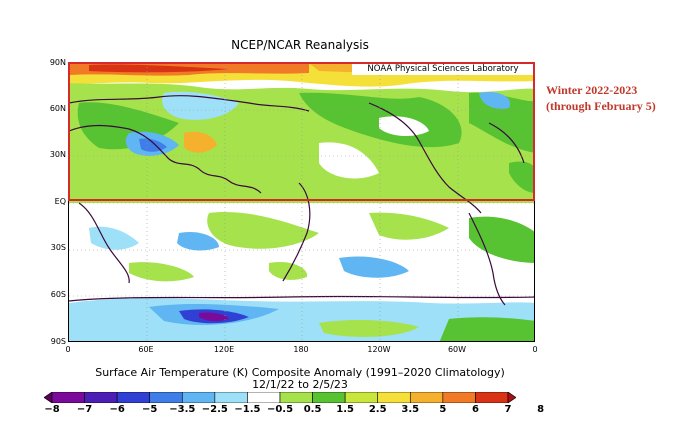 Image resolution: width=680 pixels, height=435 pixels. Describe the element at coordinates (84, 409) in the screenshot. I see `colorbar-tick-label: −7` at that location.